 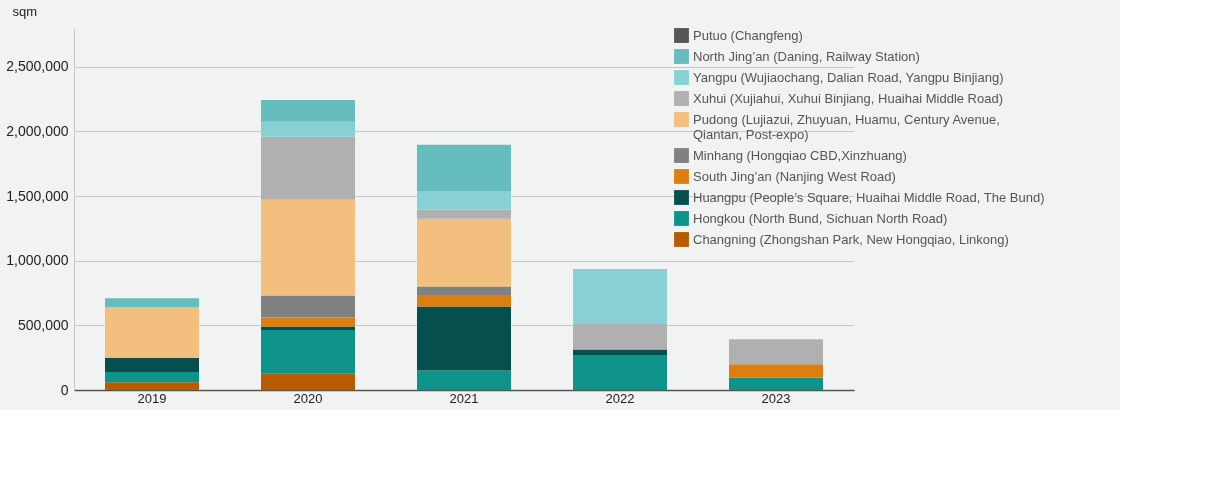 What do you see at coordinates (820, 218) in the screenshot?
I see `legend-label: Hongkou (North Bund, Sichuan North Road)` at bounding box center [820, 218].